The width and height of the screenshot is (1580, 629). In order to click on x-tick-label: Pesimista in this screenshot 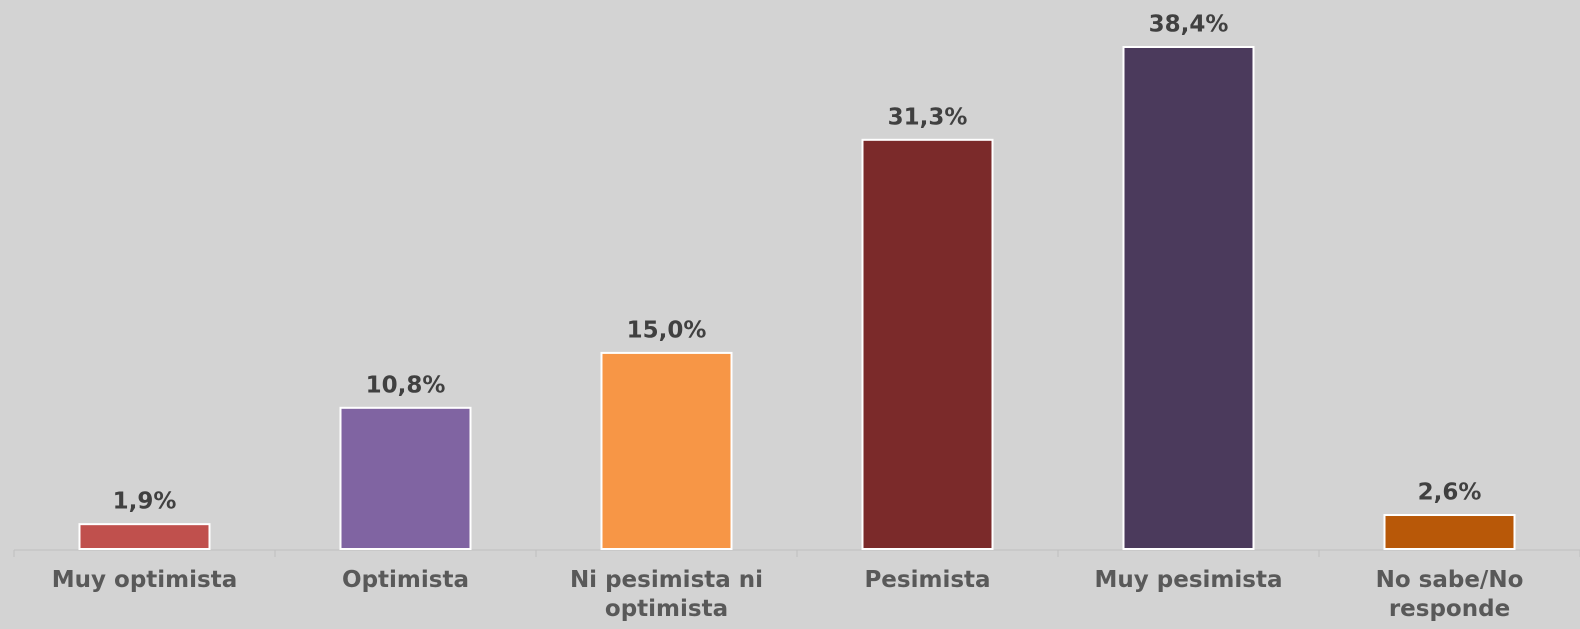, I will do `click(927, 580)`.